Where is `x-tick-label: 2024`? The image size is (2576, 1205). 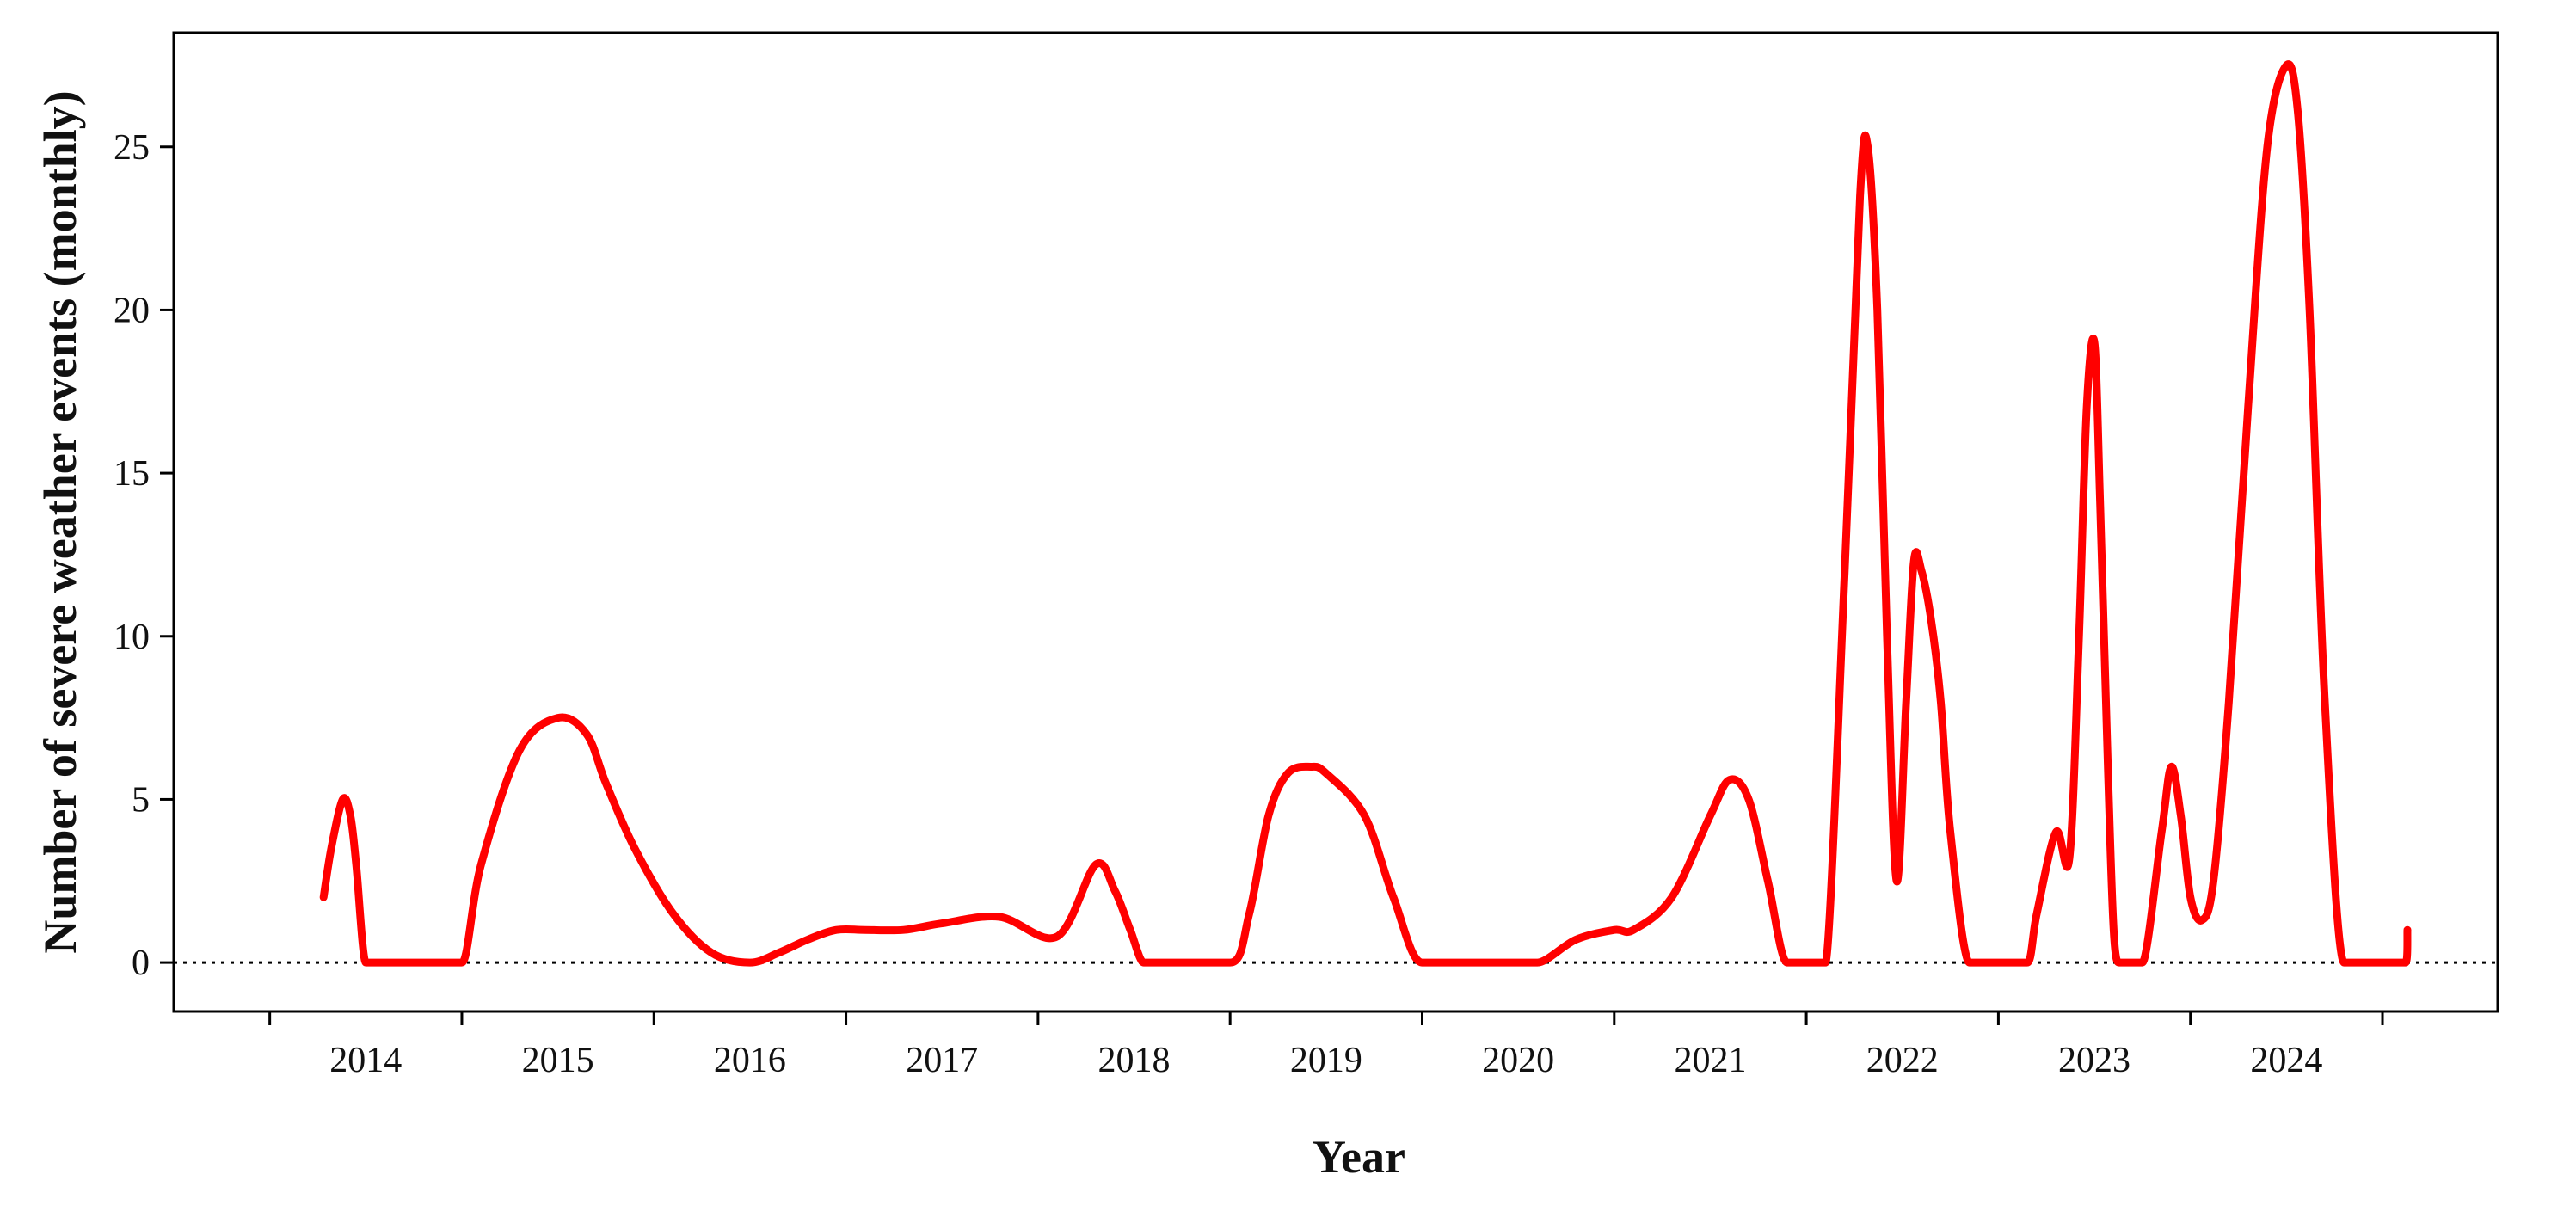
x-tick-label: 2024 is located at coordinates (2286, 1060).